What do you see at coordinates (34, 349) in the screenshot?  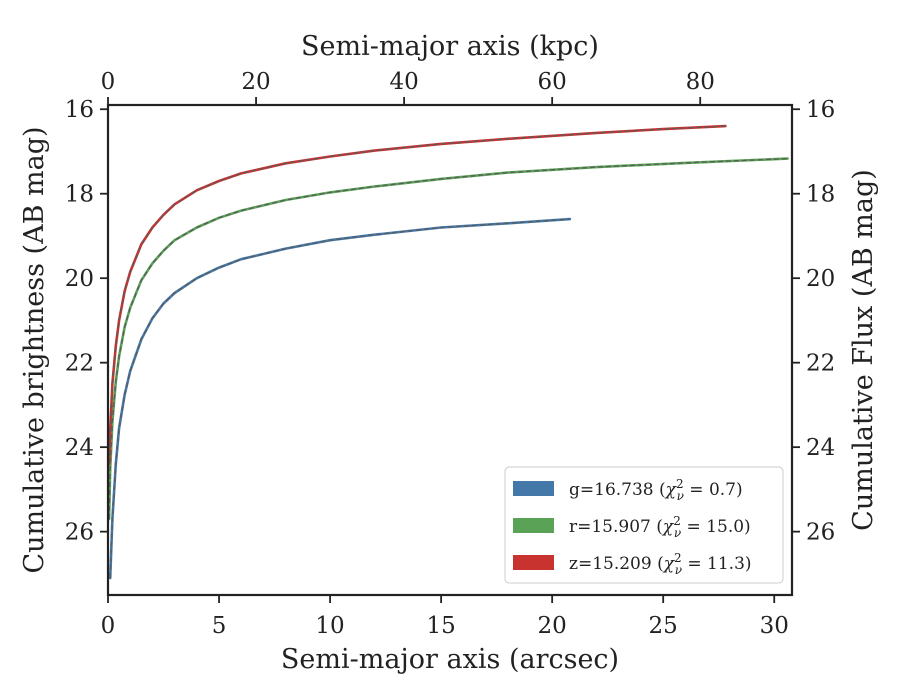 I see `y-axis-label: Cumulative brightness (AB mag)` at bounding box center [34, 349].